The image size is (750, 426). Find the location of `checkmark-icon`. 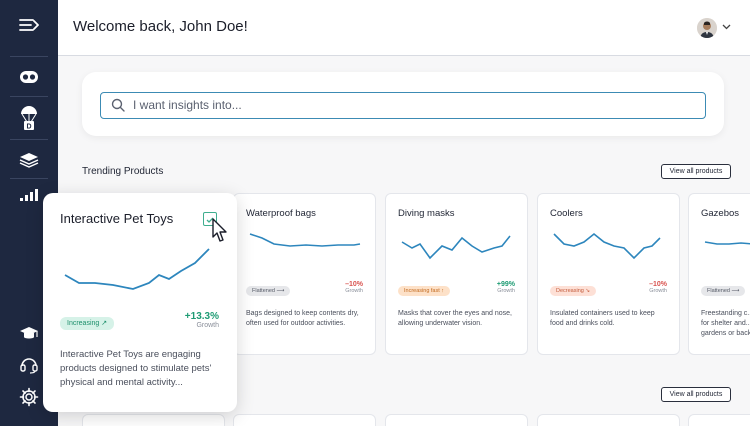

checkmark-icon is located at coordinates (210, 220).